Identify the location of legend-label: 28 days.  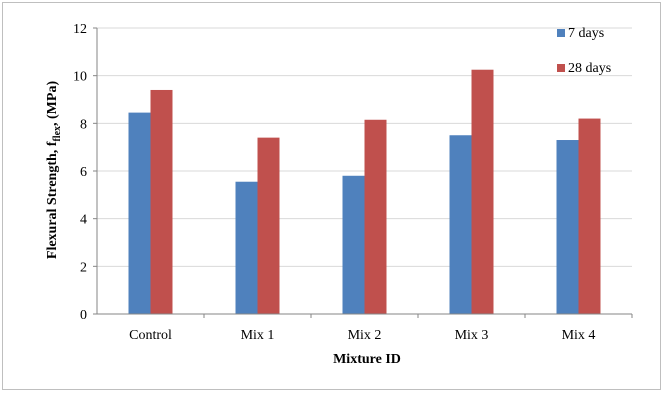
(589, 68).